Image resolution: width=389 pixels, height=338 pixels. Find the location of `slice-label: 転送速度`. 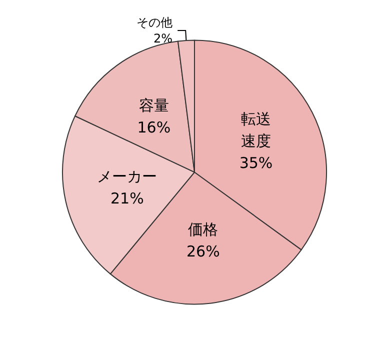

slice-label: 転送速度 is located at coordinates (255, 130).